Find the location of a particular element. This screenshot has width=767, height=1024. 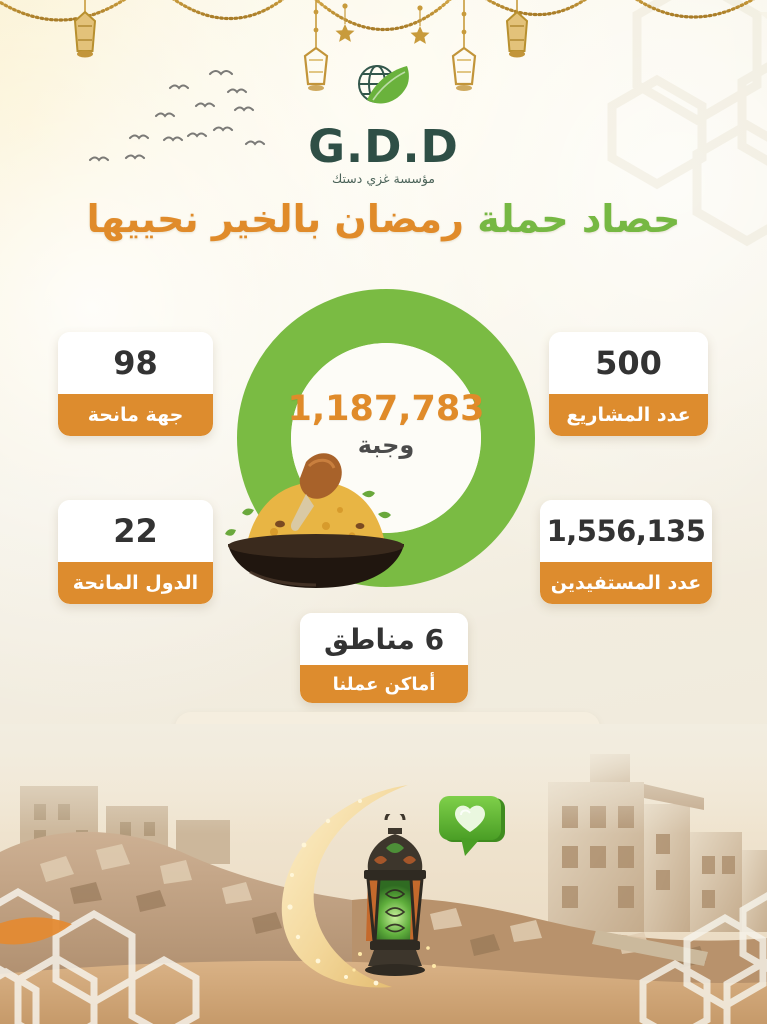

stat-card-regions: 6 مناطق أماكن عملنا is located at coordinates (384, 658).